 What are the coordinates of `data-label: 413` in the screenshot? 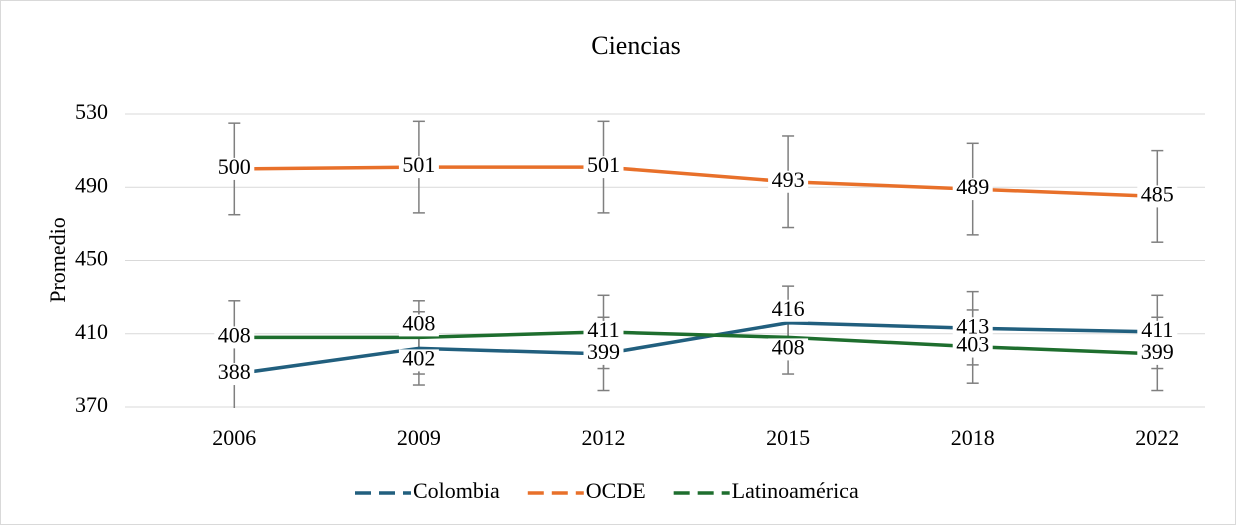 It's located at (972, 325).